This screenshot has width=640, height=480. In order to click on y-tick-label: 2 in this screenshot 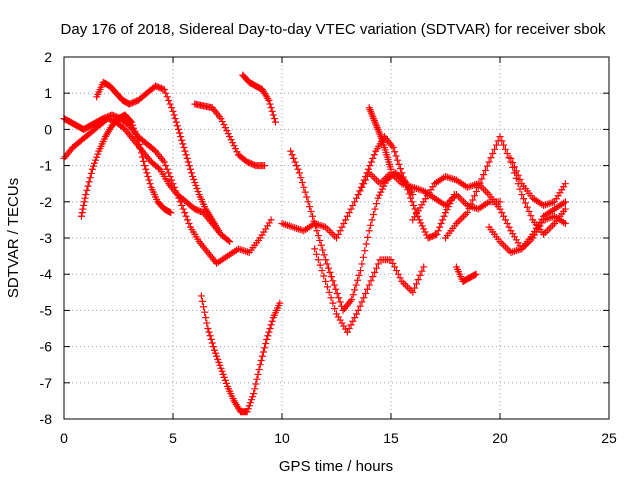, I will do `click(48, 57)`.